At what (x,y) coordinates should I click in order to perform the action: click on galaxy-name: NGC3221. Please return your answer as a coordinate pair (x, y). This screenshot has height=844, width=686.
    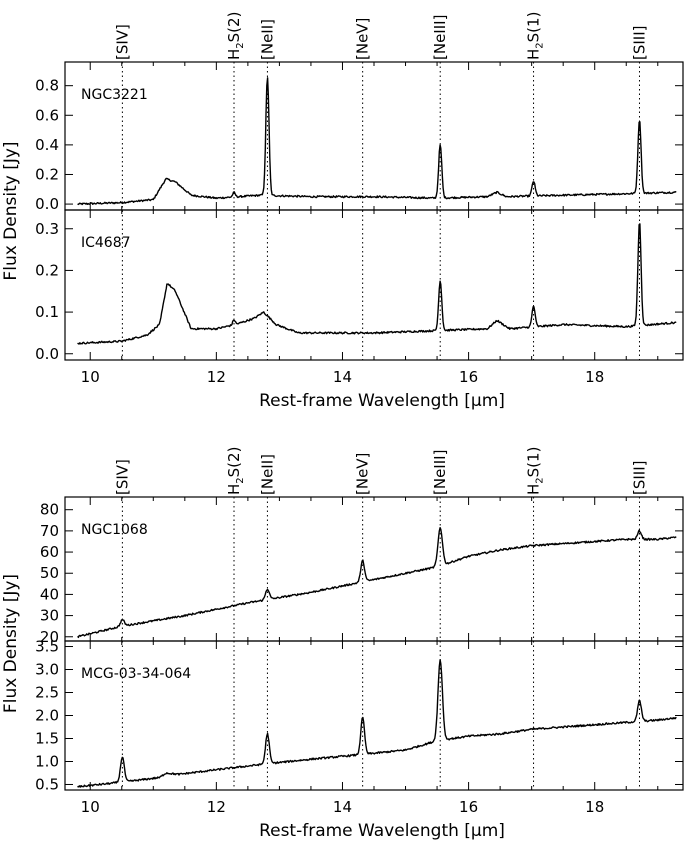
    Looking at the image, I should click on (114, 95).